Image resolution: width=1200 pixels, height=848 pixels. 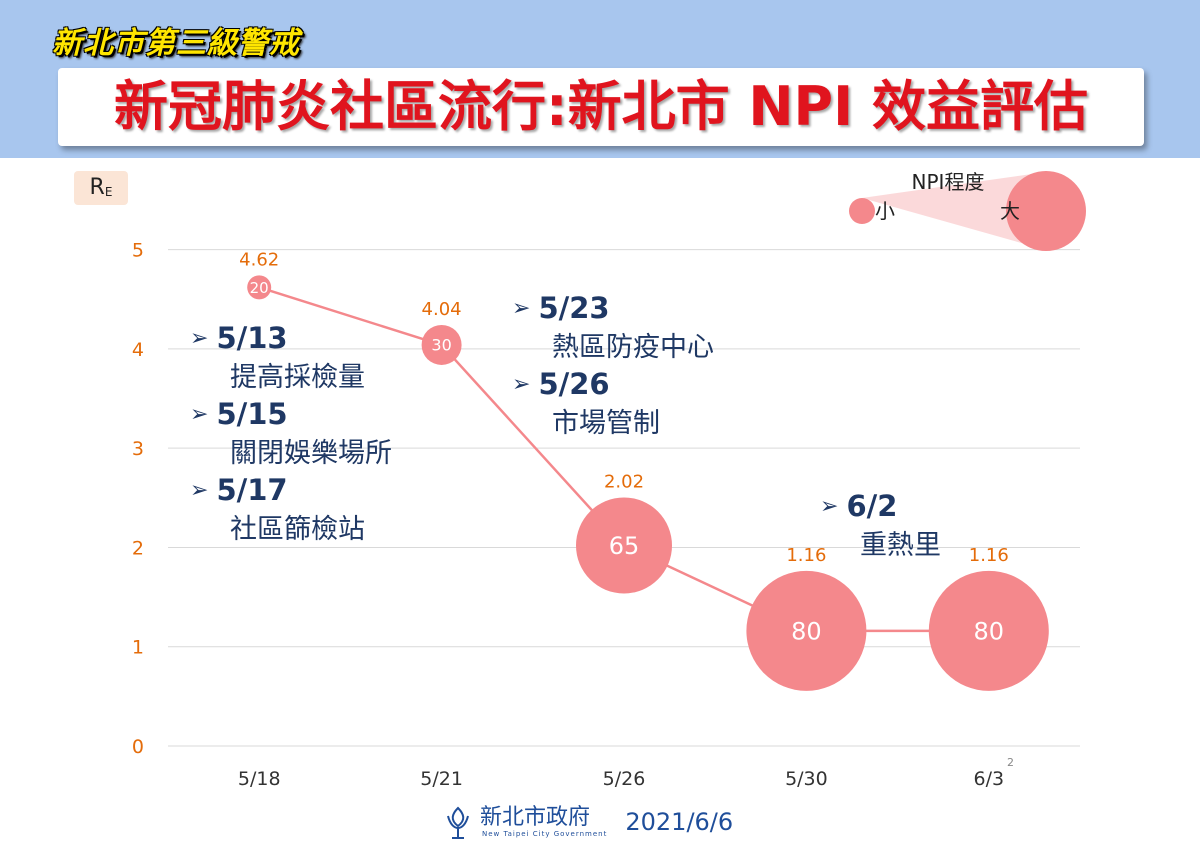 What do you see at coordinates (574, 308) in the screenshot?
I see `annotation-date: 5/23` at bounding box center [574, 308].